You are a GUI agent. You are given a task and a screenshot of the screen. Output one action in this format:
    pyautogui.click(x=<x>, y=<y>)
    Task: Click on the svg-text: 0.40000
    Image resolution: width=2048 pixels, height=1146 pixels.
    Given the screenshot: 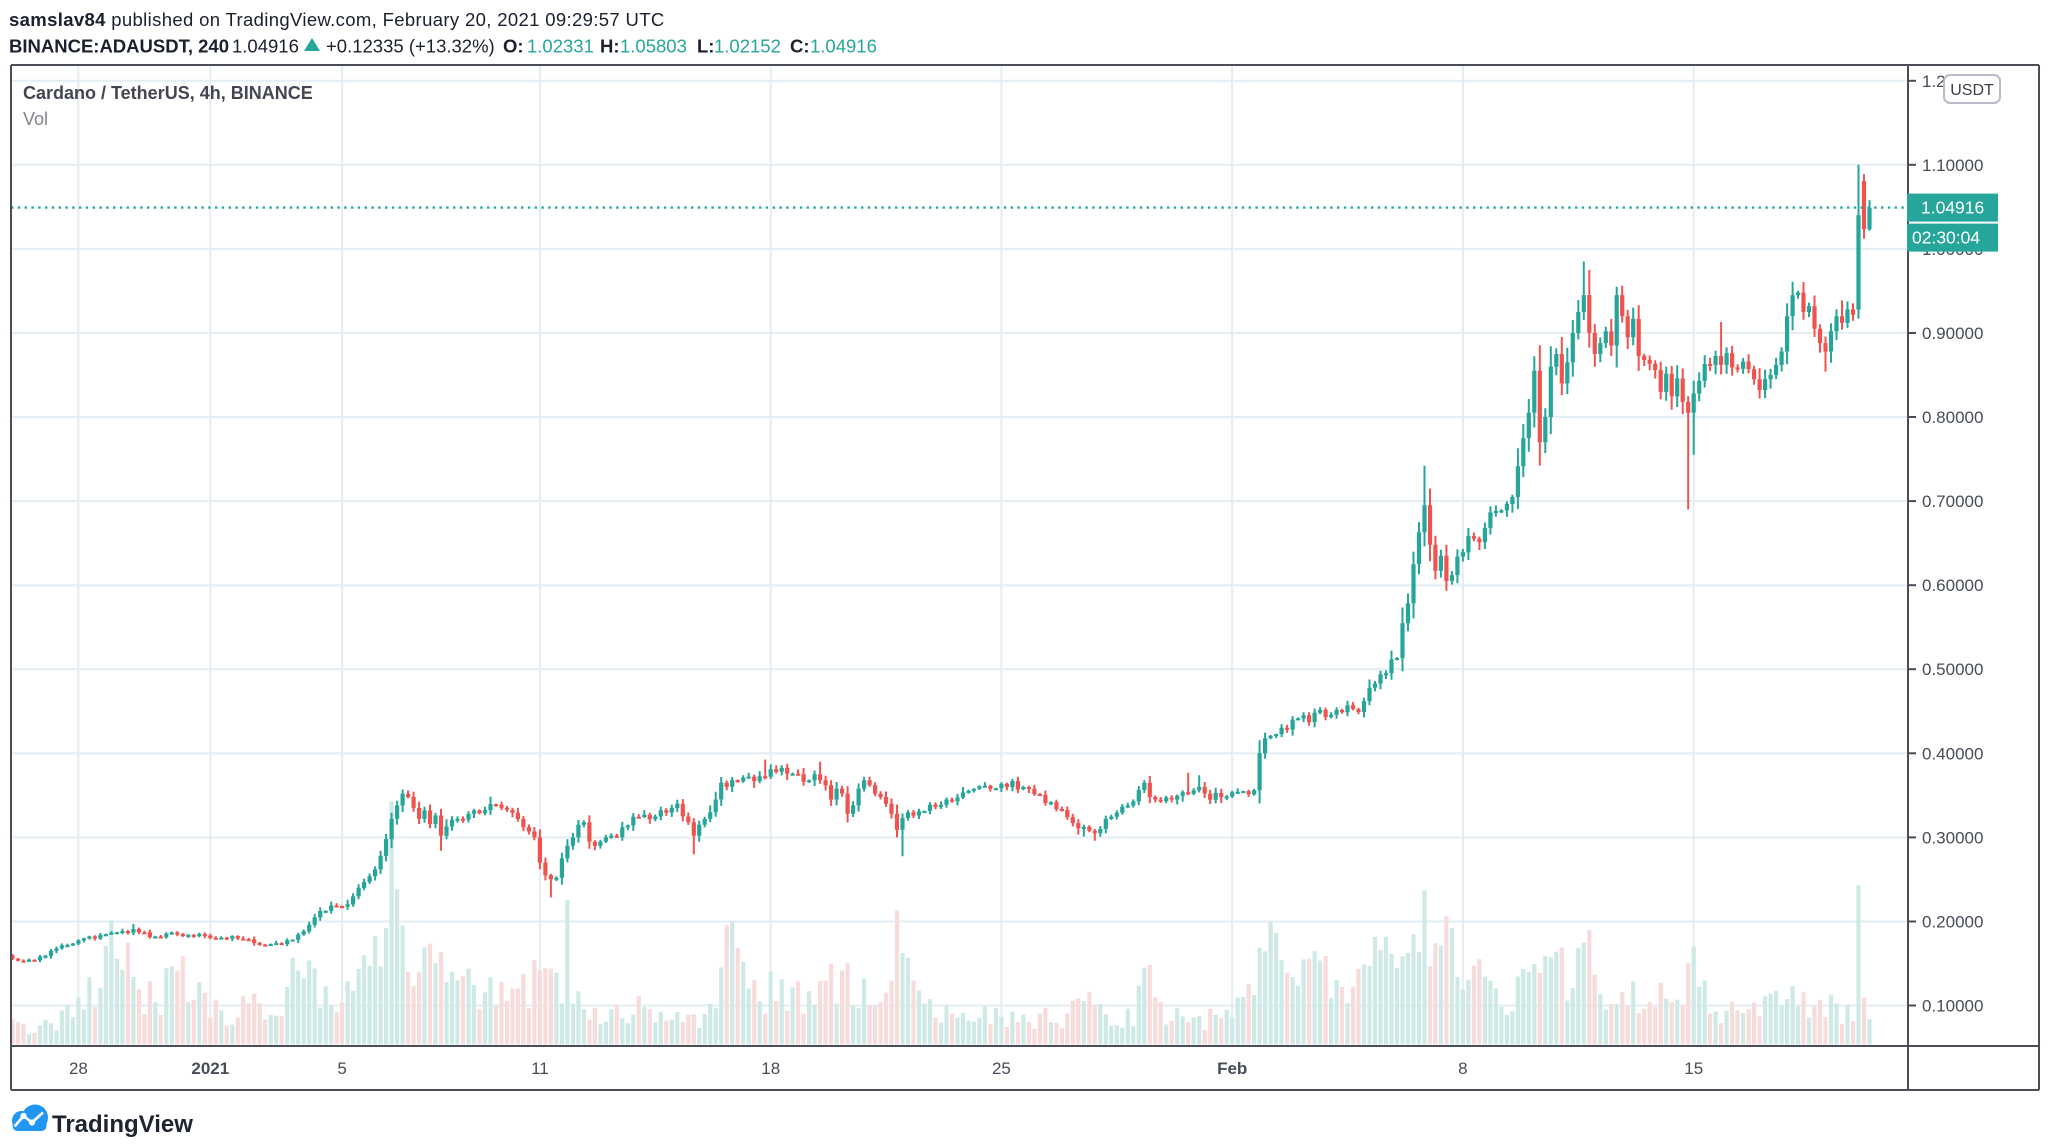 What is the action you would take?
    pyautogui.click(x=1952, y=753)
    